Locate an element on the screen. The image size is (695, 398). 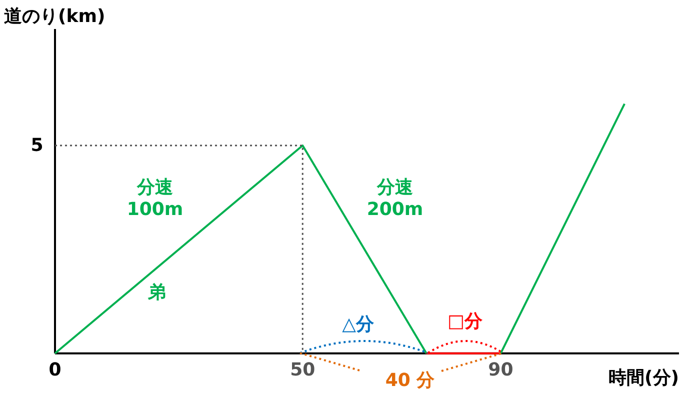
x-axis-title: 時間(分) is located at coordinates (643, 377).